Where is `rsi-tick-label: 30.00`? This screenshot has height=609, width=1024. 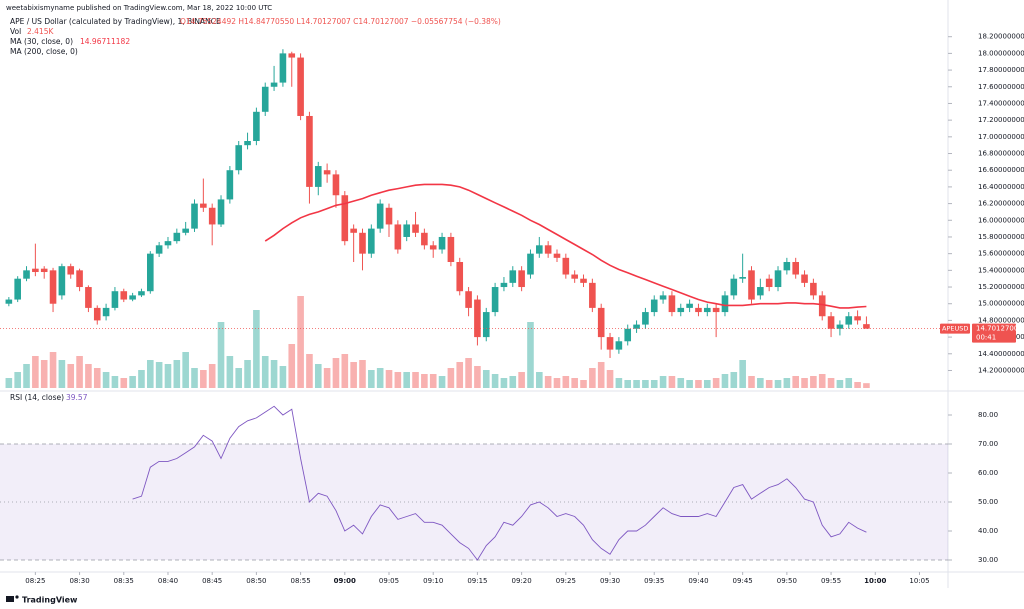 rsi-tick-label: 30.00 is located at coordinates (988, 560).